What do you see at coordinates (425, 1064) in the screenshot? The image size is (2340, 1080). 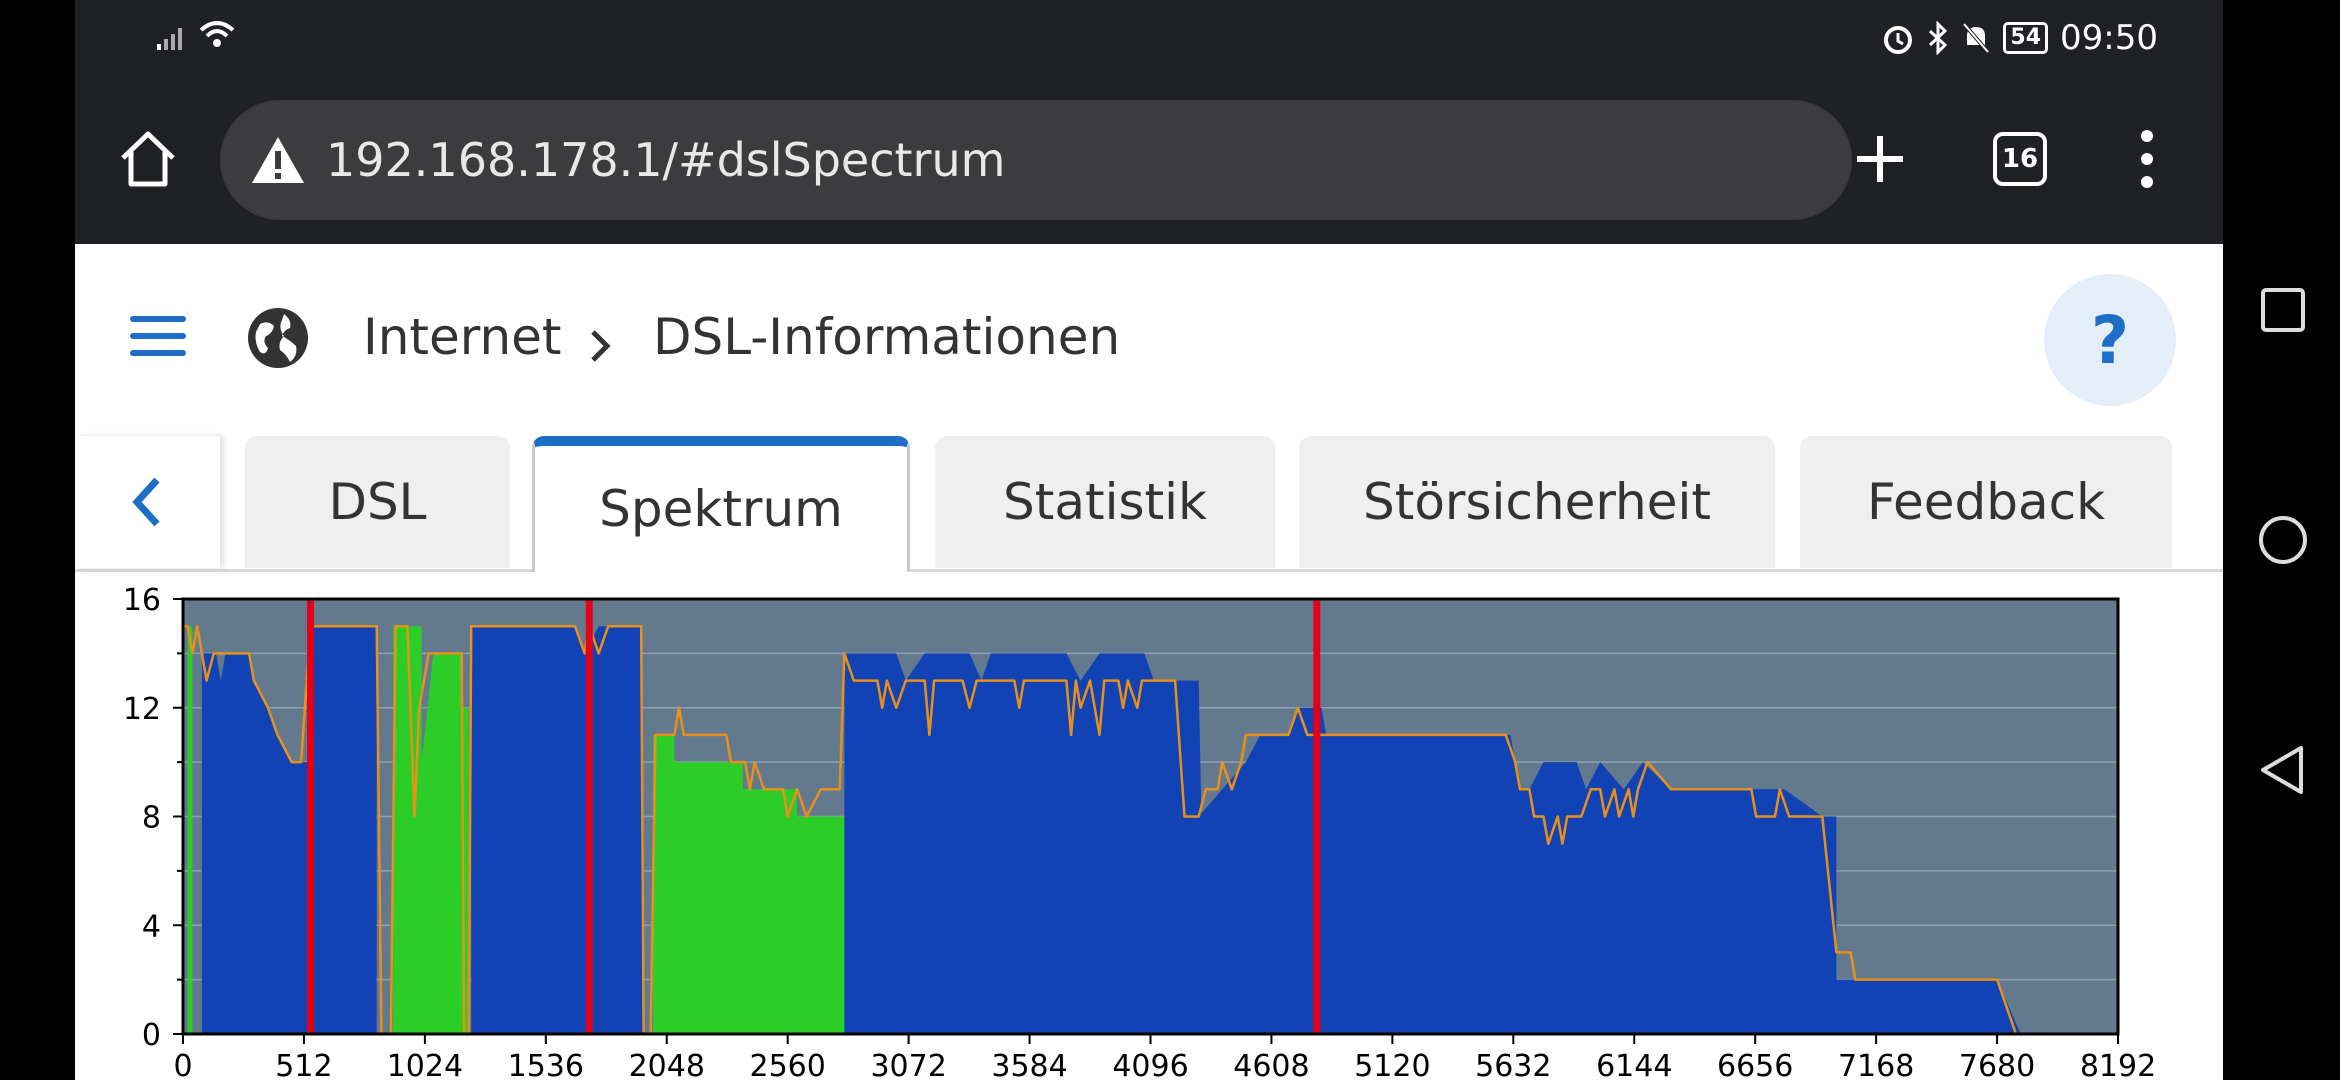 I see `x-tick-label: 1024` at bounding box center [425, 1064].